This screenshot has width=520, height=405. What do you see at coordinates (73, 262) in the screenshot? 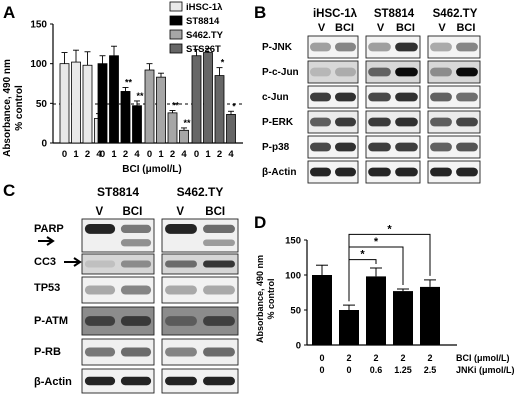
I see `cc3-arrow-icon` at bounding box center [73, 262].